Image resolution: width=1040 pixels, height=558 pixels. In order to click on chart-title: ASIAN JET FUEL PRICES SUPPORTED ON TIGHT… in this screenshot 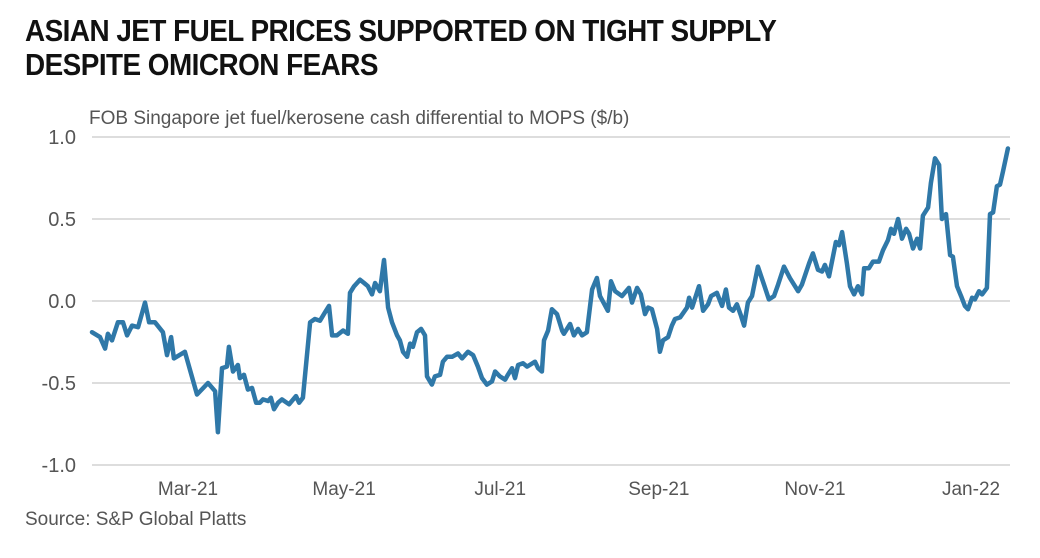, I will do `click(475, 48)`.